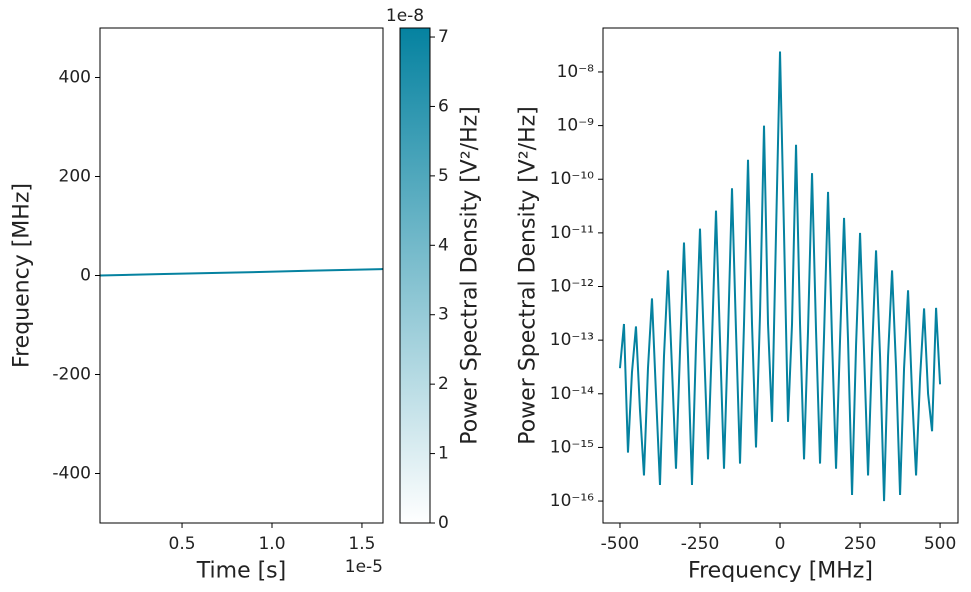  I want to click on y-tick-label: 10⁻¹⁰, so click(572, 179).